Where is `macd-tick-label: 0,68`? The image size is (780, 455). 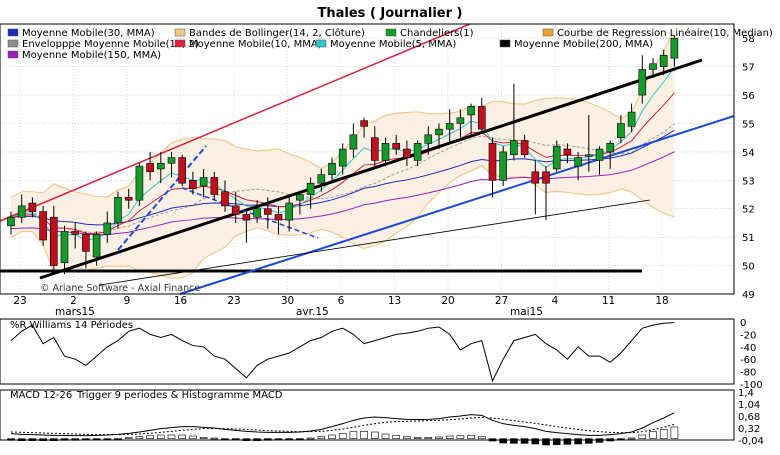 macd-tick-label: 0,68 is located at coordinates (749, 417).